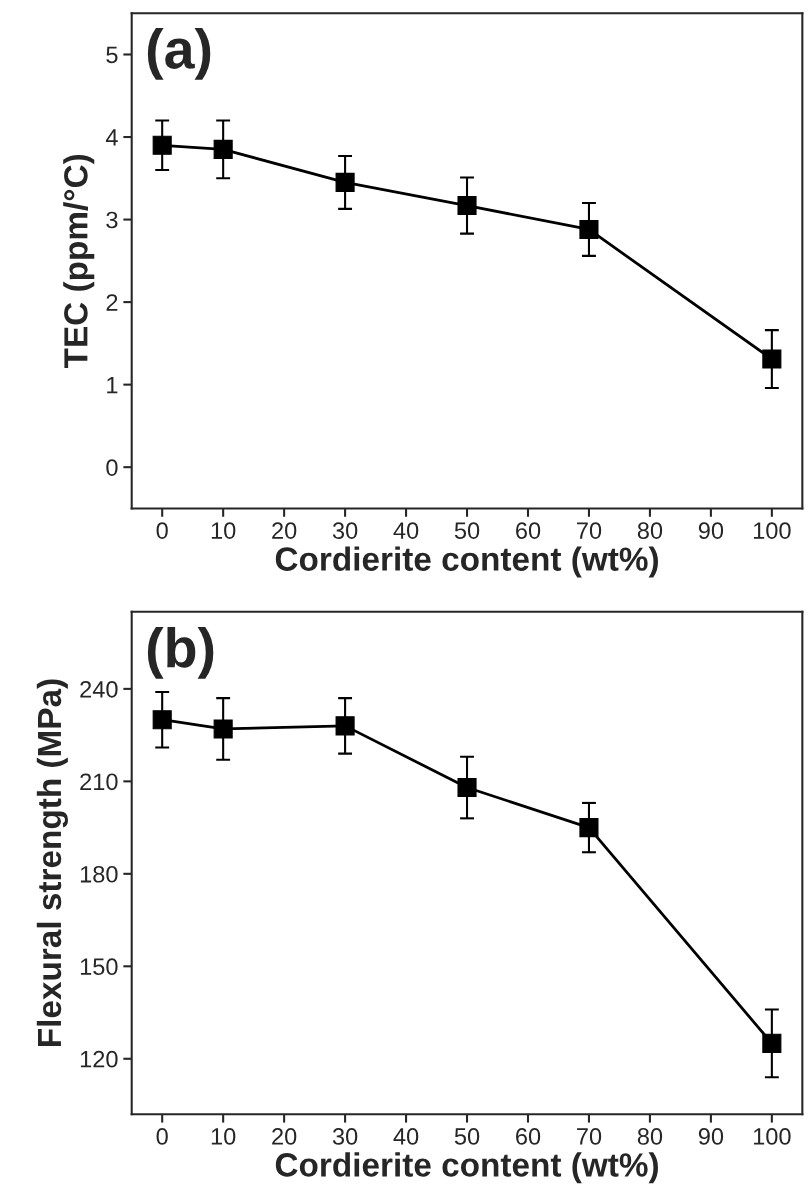 The width and height of the screenshot is (808, 1202). Describe the element at coordinates (111, 137) in the screenshot. I see `y-tick-label: 4` at that location.